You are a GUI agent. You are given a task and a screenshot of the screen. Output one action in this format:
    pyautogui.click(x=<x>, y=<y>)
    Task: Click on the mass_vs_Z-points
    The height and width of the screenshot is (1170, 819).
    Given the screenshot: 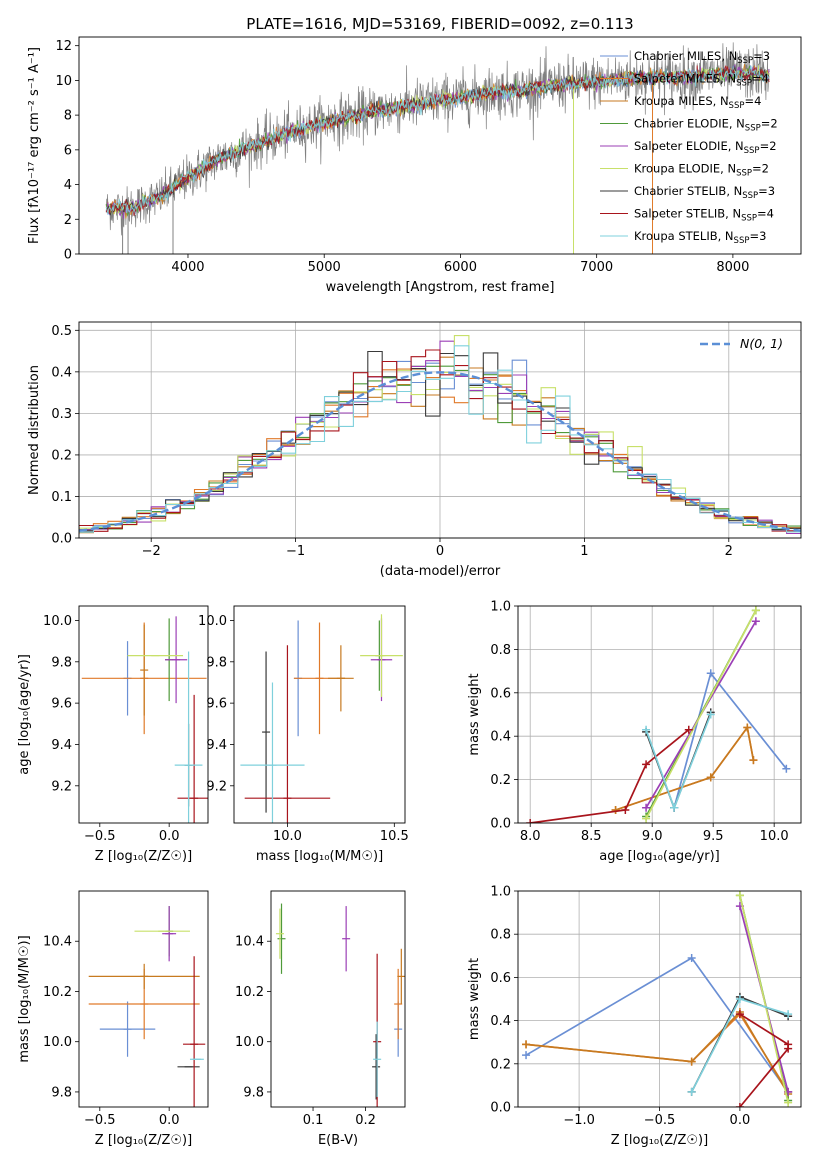 What is the action you would take?
    pyautogui.click(x=147, y=1006)
    